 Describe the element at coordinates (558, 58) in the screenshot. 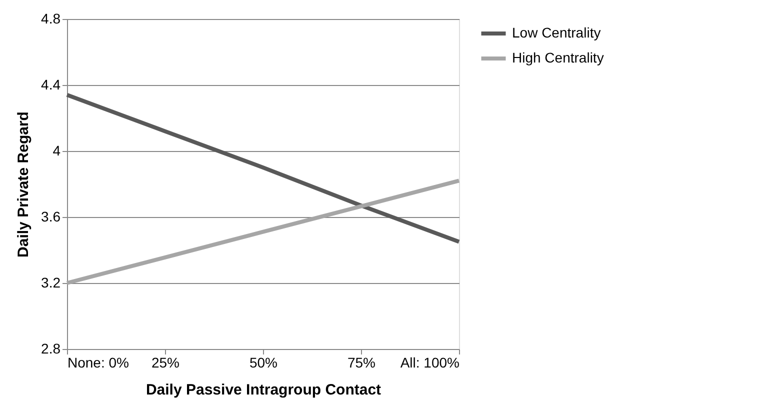

I see `legend-label: High Centrality` at that location.